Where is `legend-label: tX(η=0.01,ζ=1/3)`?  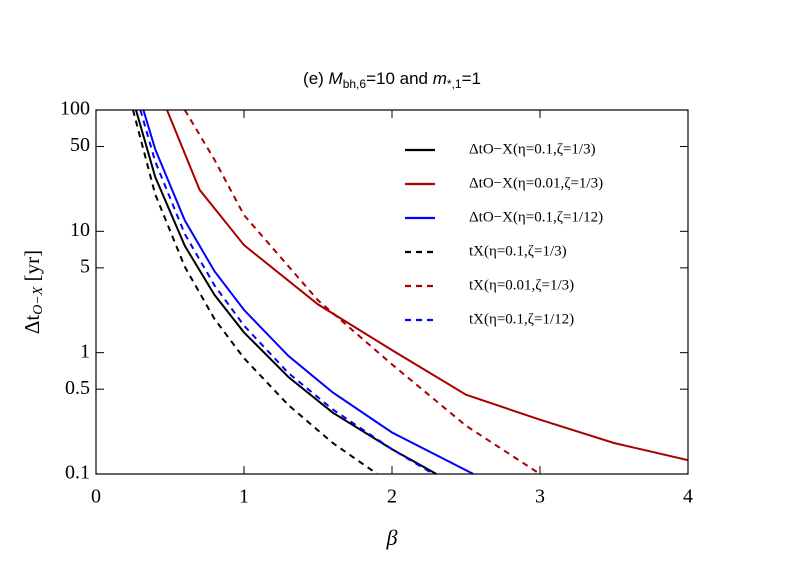
legend-label: tX(η=0.01,ζ=1/3) is located at coordinates (521, 285).